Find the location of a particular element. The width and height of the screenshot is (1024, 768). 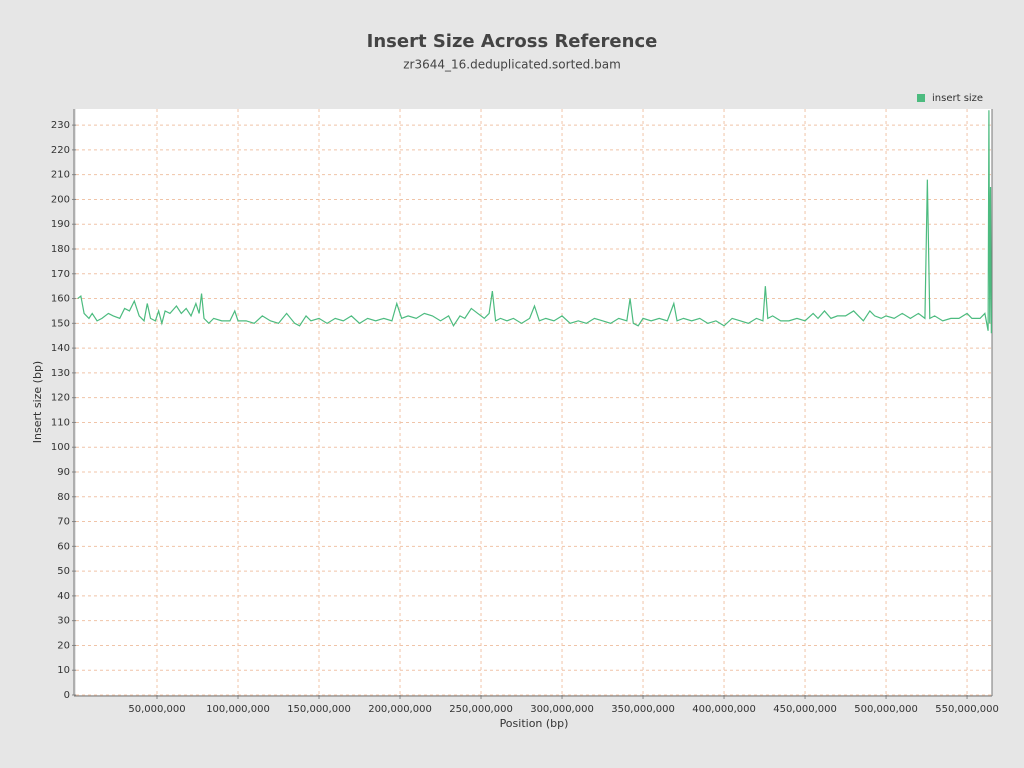

y-axis-label: Insert size (bp) is located at coordinates (37, 402).